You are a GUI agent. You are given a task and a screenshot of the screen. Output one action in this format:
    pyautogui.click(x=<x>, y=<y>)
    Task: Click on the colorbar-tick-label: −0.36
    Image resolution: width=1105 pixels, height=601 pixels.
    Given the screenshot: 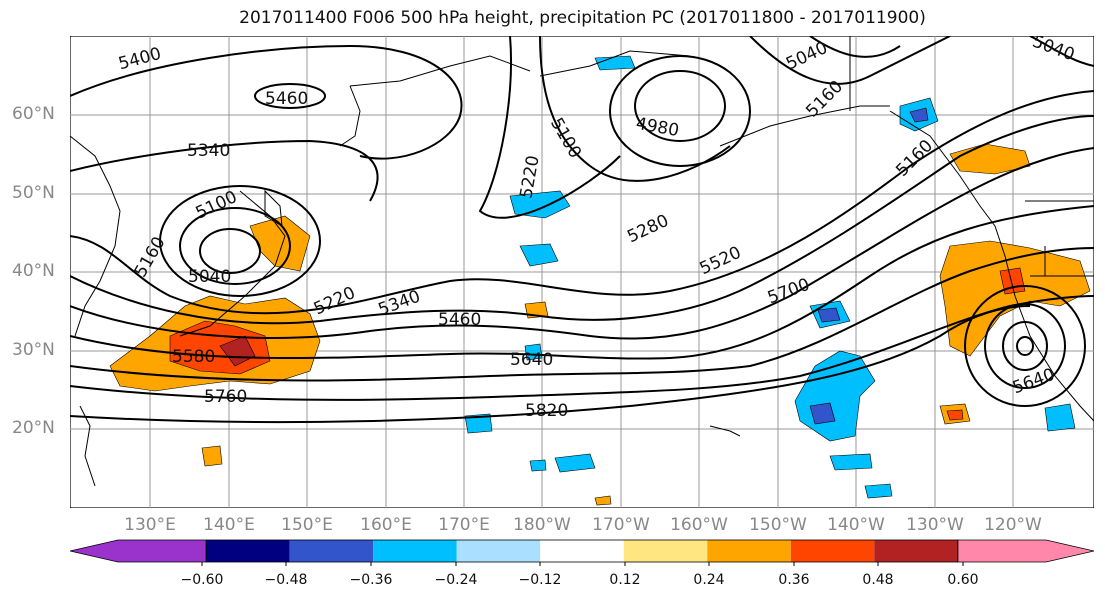 What is the action you would take?
    pyautogui.click(x=371, y=580)
    